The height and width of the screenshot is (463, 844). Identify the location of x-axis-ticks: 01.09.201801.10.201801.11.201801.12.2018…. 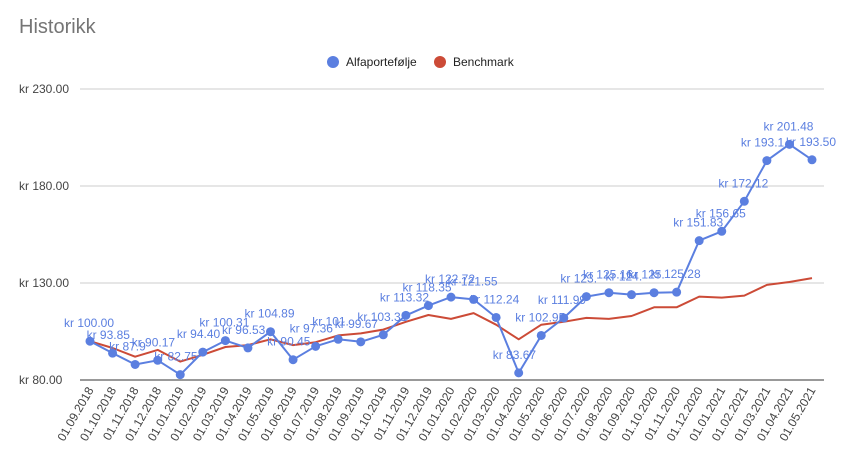
(436, 413).